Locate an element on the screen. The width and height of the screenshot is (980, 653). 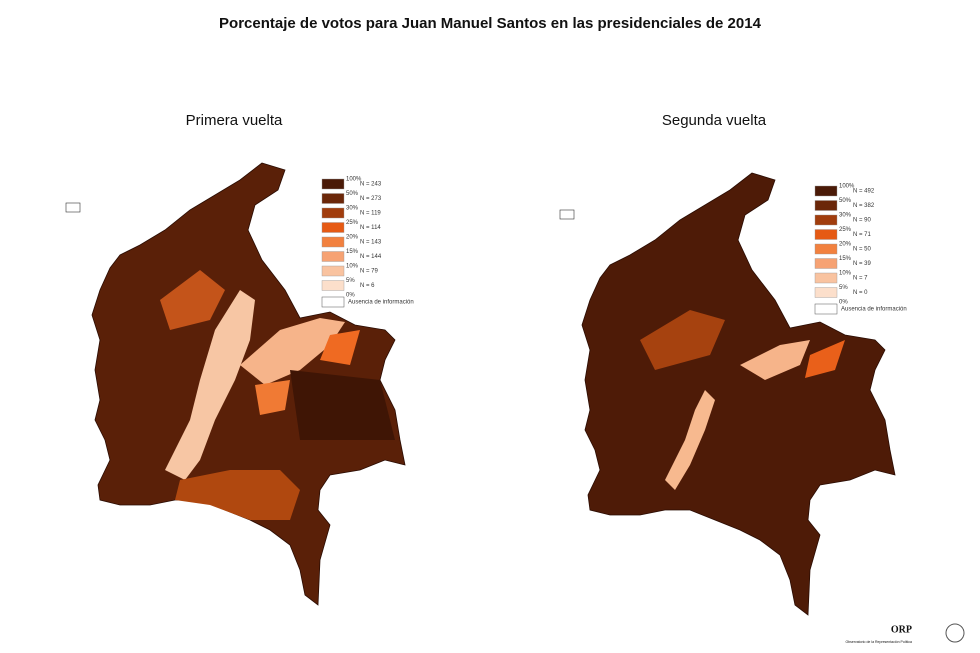
seal is located at coordinates (955, 633).